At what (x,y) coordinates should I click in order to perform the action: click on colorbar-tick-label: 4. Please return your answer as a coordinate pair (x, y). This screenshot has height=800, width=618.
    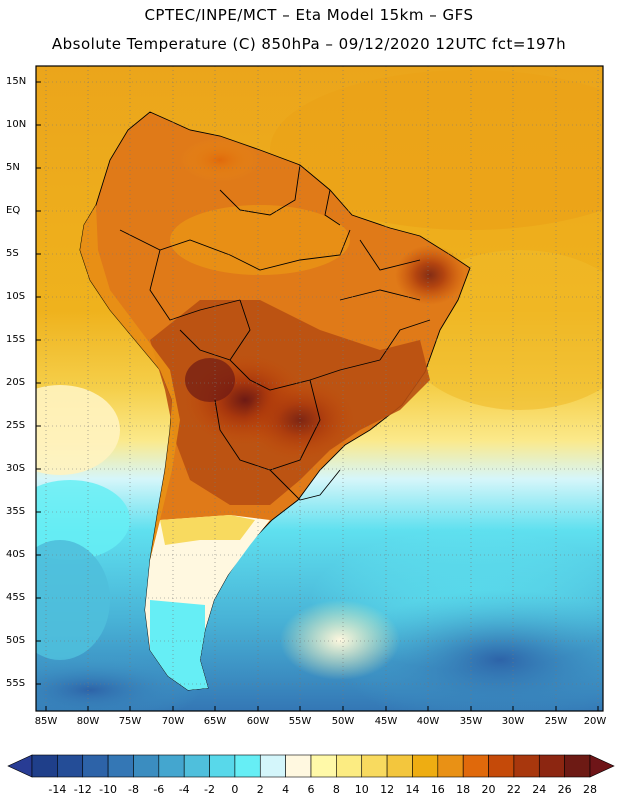
    Looking at the image, I should click on (286, 789).